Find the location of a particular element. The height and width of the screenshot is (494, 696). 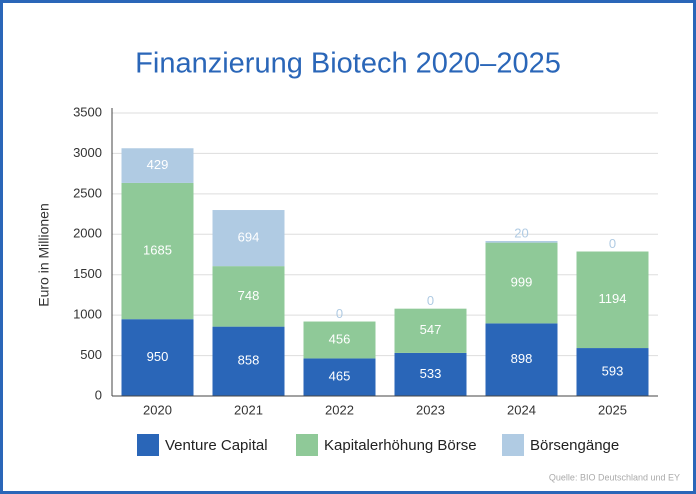

x-tick-label: 2025 is located at coordinates (612, 409).